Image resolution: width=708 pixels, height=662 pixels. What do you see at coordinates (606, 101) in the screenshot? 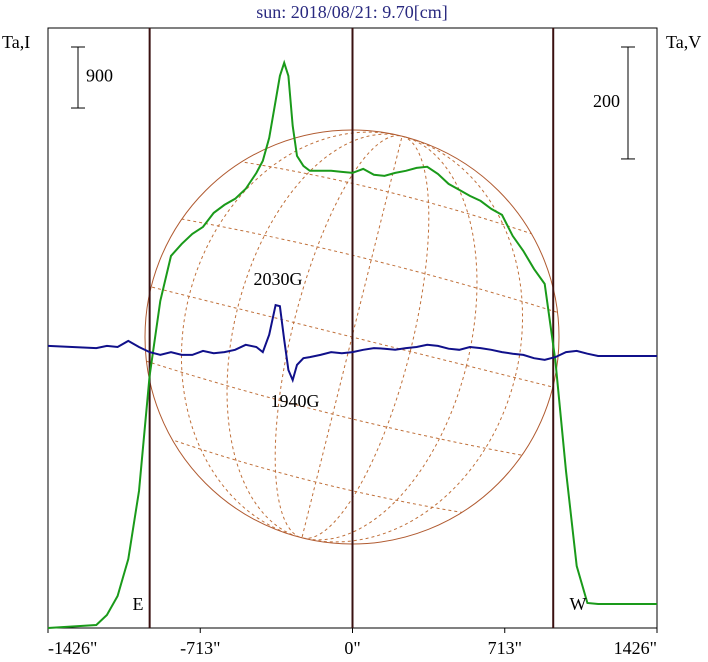
I see `scale-bar-label: 200` at bounding box center [606, 101].